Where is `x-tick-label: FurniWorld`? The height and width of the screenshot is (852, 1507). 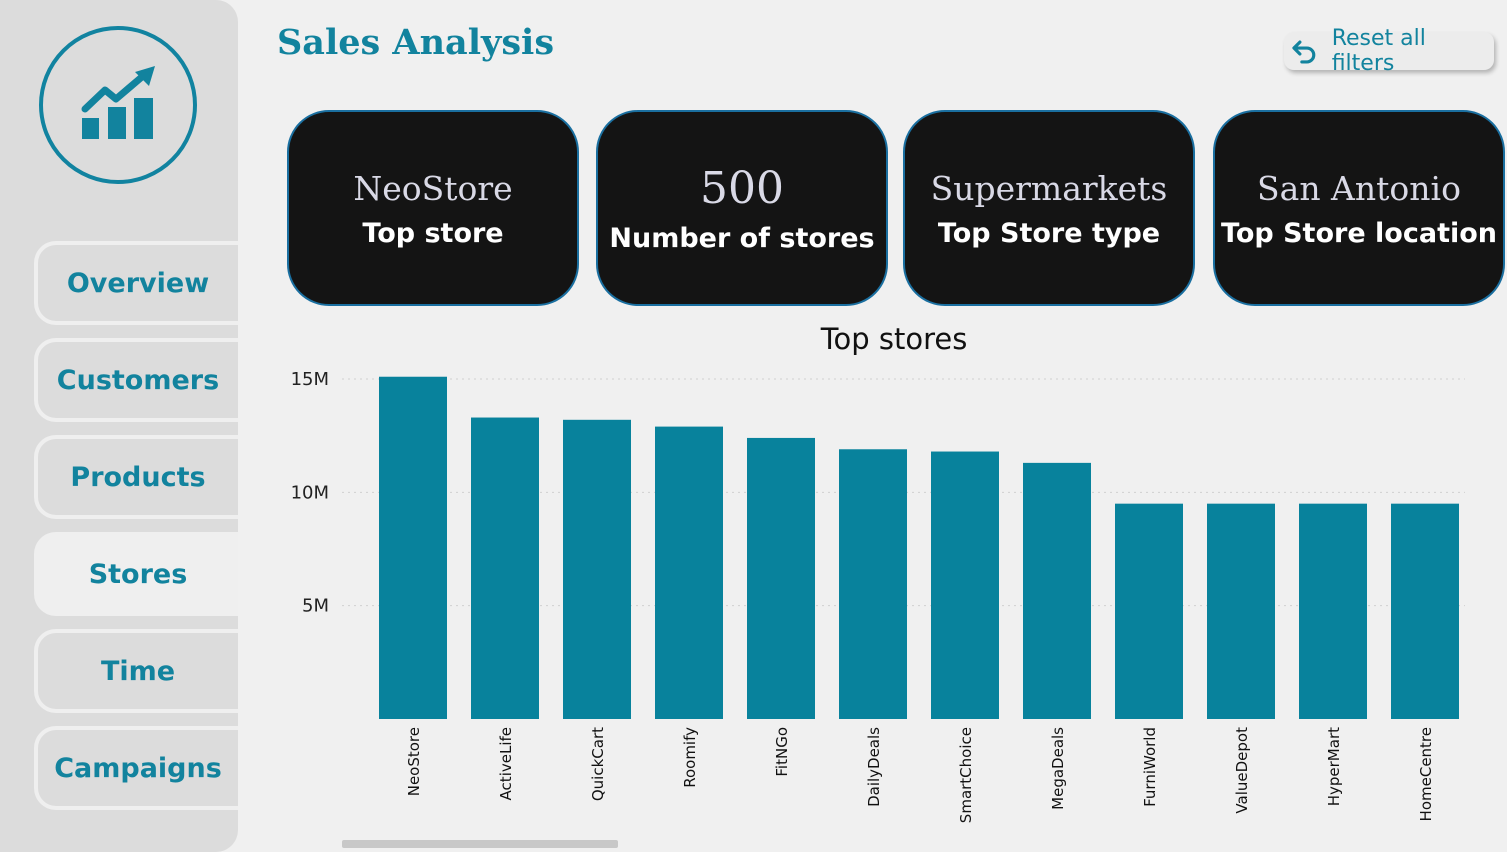 x-tick-label: FurniWorld is located at coordinates (1150, 767).